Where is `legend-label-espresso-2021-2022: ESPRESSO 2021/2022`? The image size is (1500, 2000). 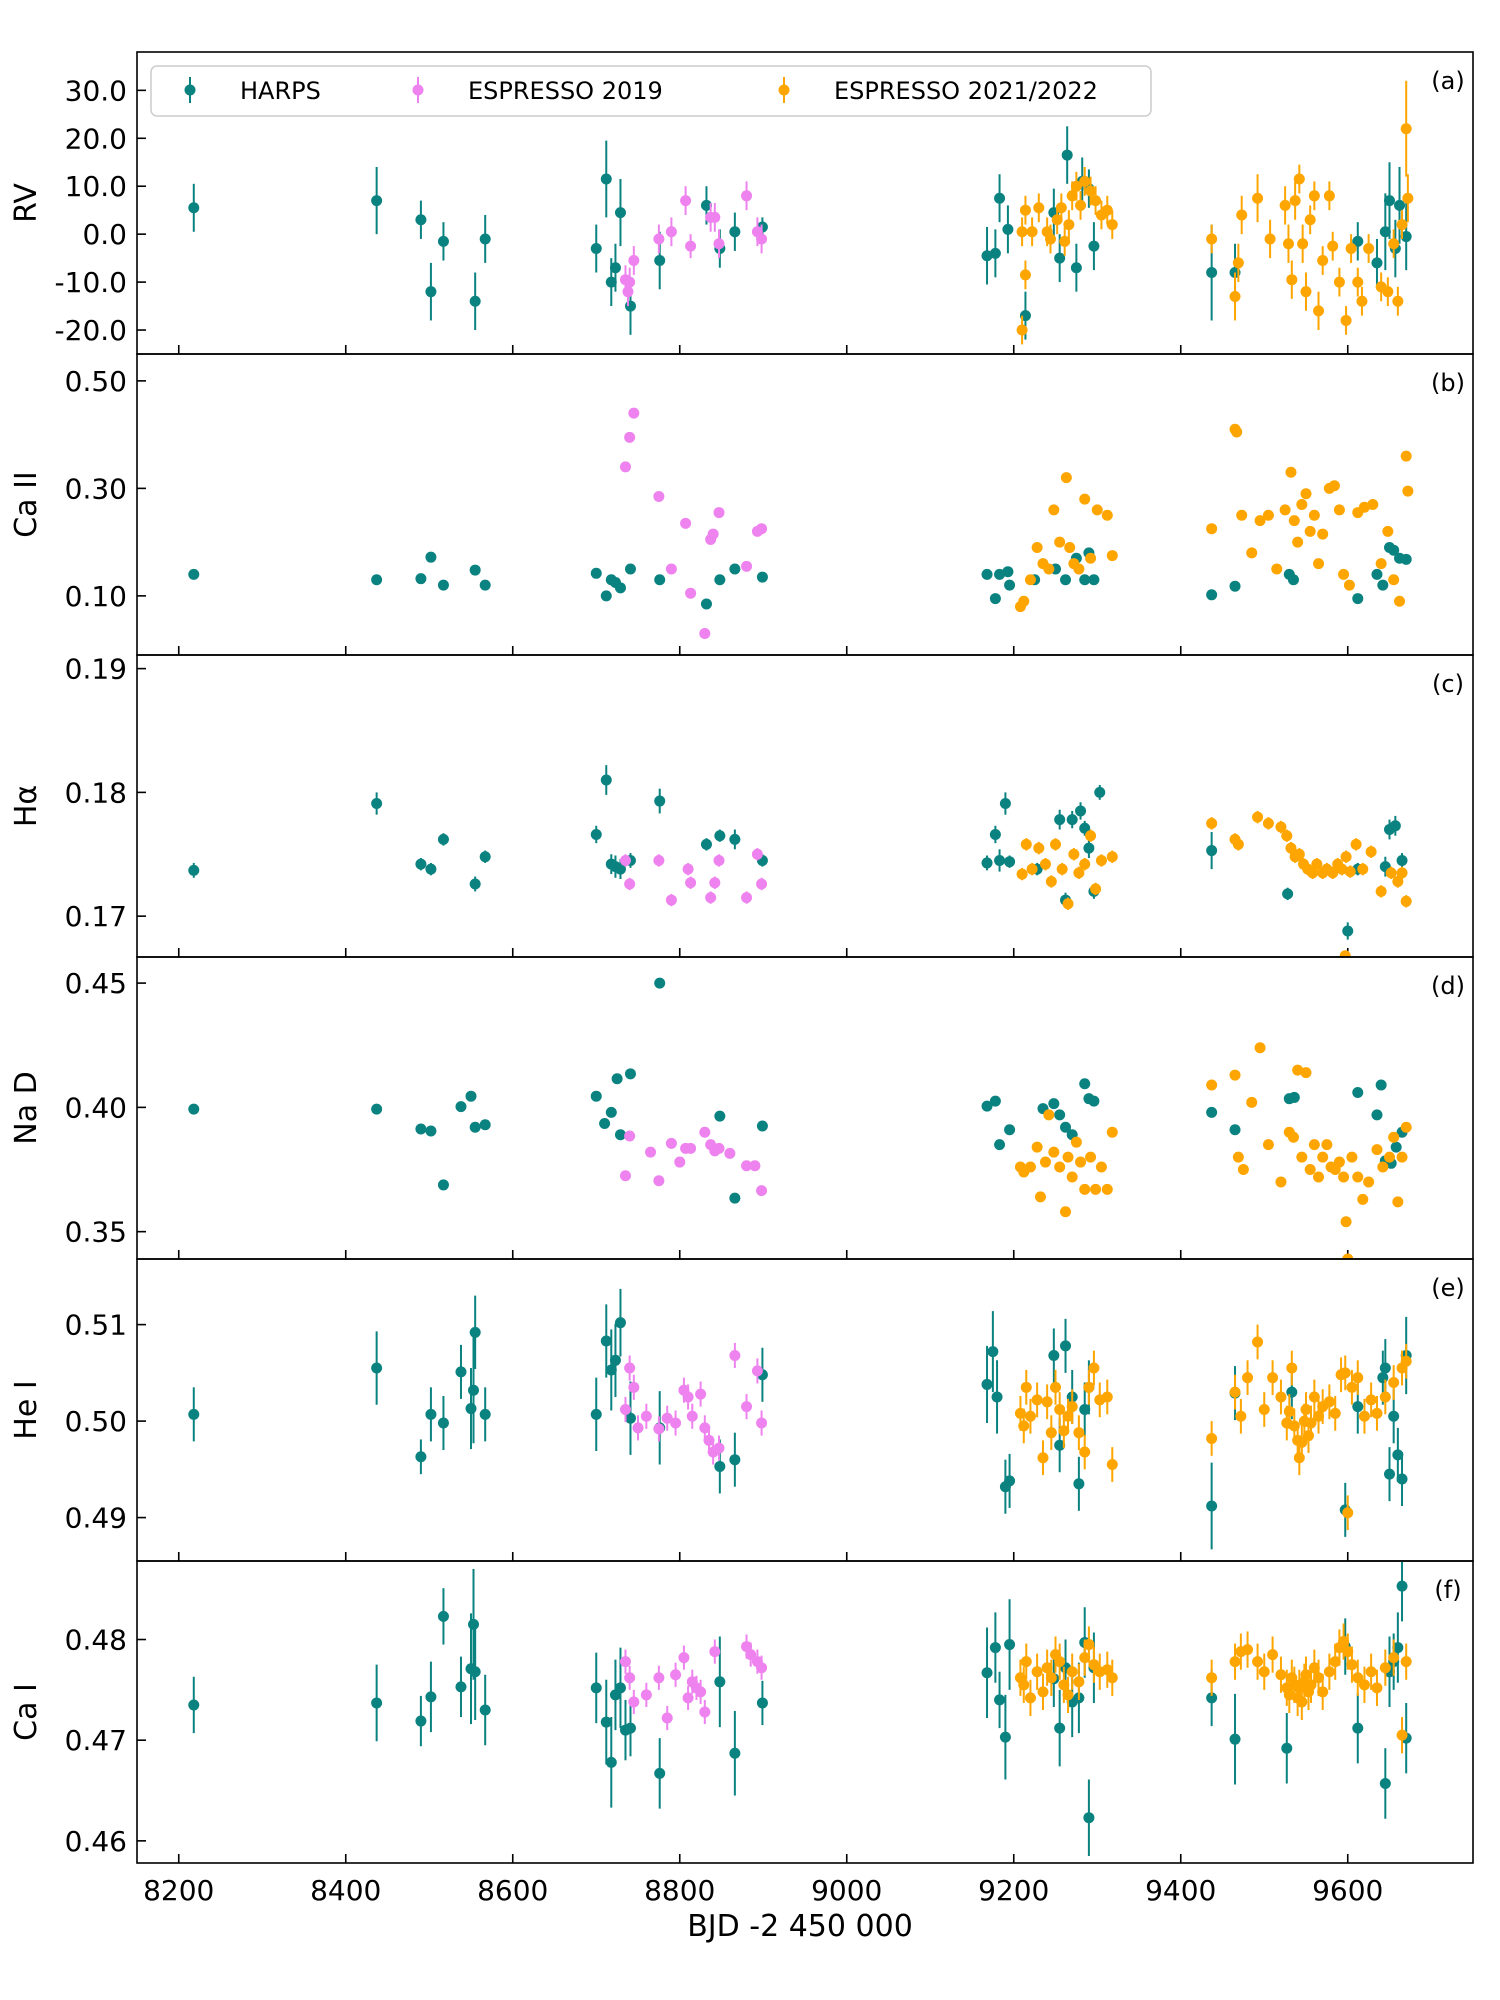 legend-label-espresso-2021-2022: ESPRESSO 2021/2022 is located at coordinates (966, 91).